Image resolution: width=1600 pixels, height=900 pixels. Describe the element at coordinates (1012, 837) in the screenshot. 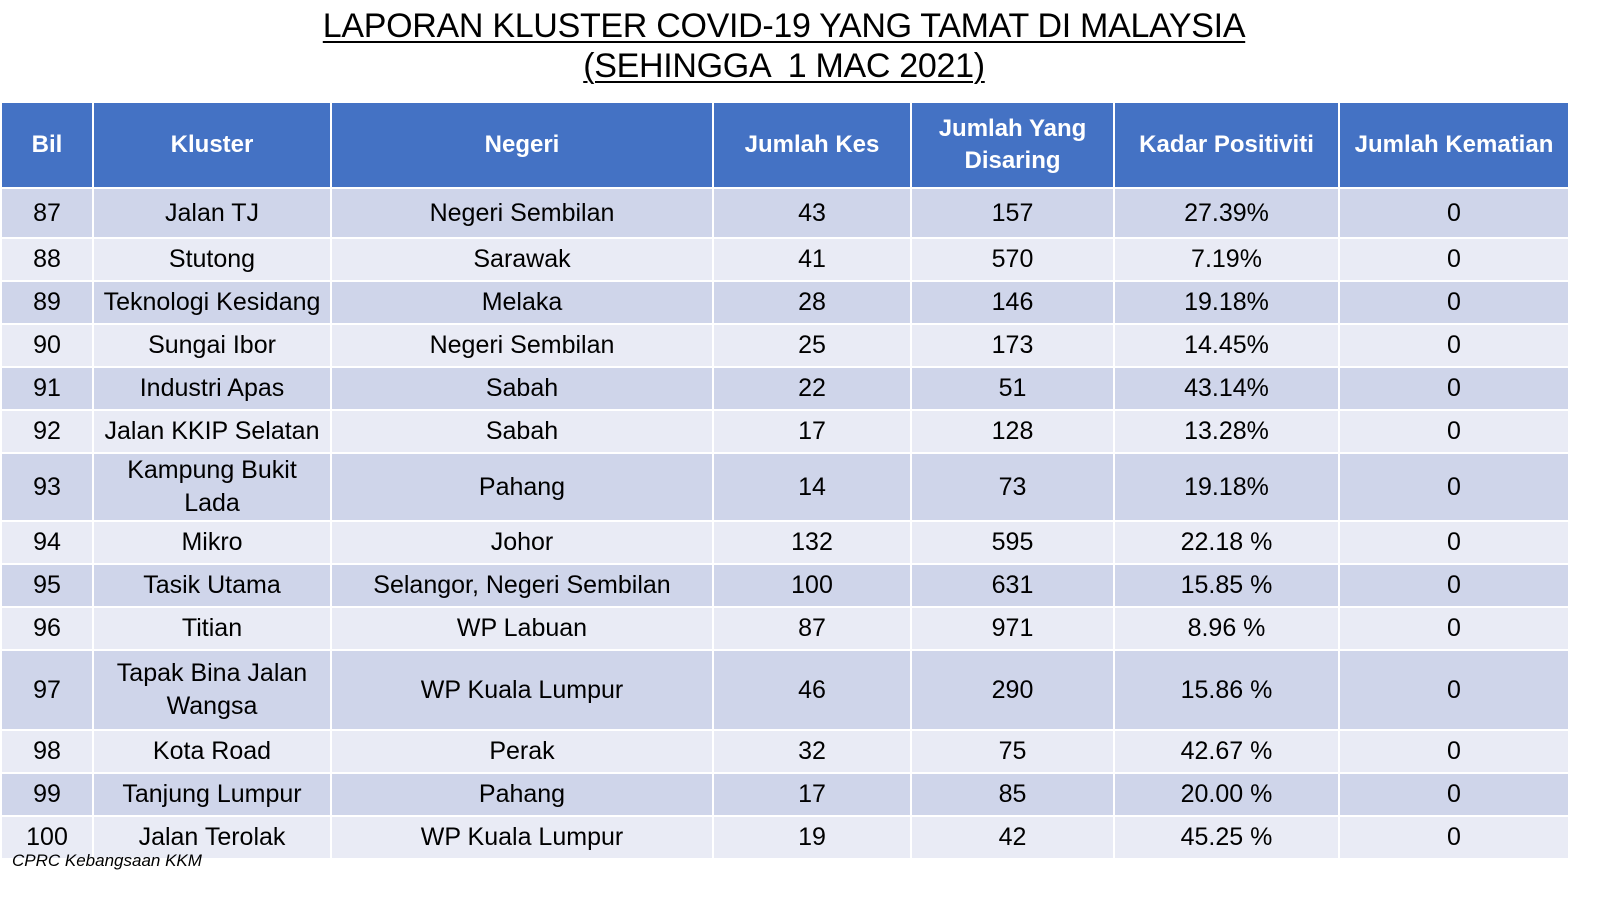

I see `cell-jumlah-disaring: 42` at that location.